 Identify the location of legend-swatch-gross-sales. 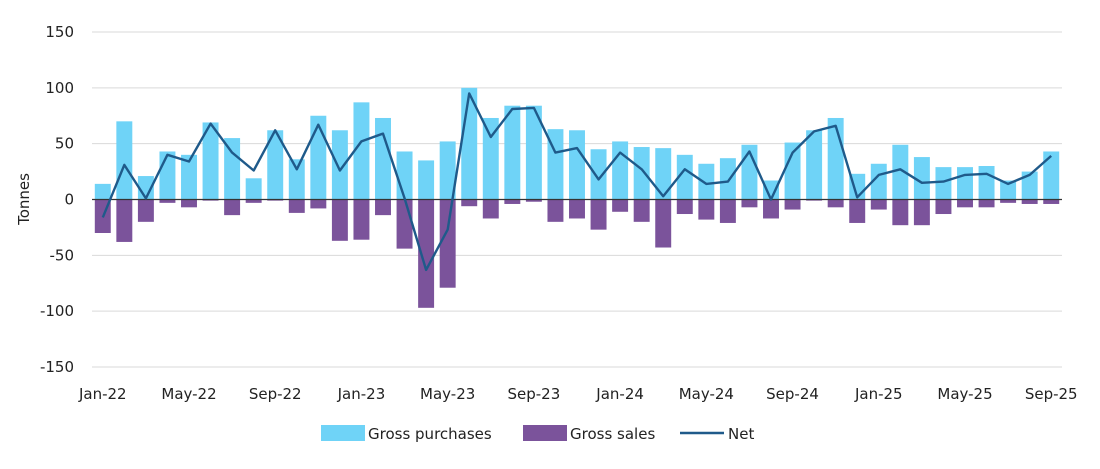
(545, 433).